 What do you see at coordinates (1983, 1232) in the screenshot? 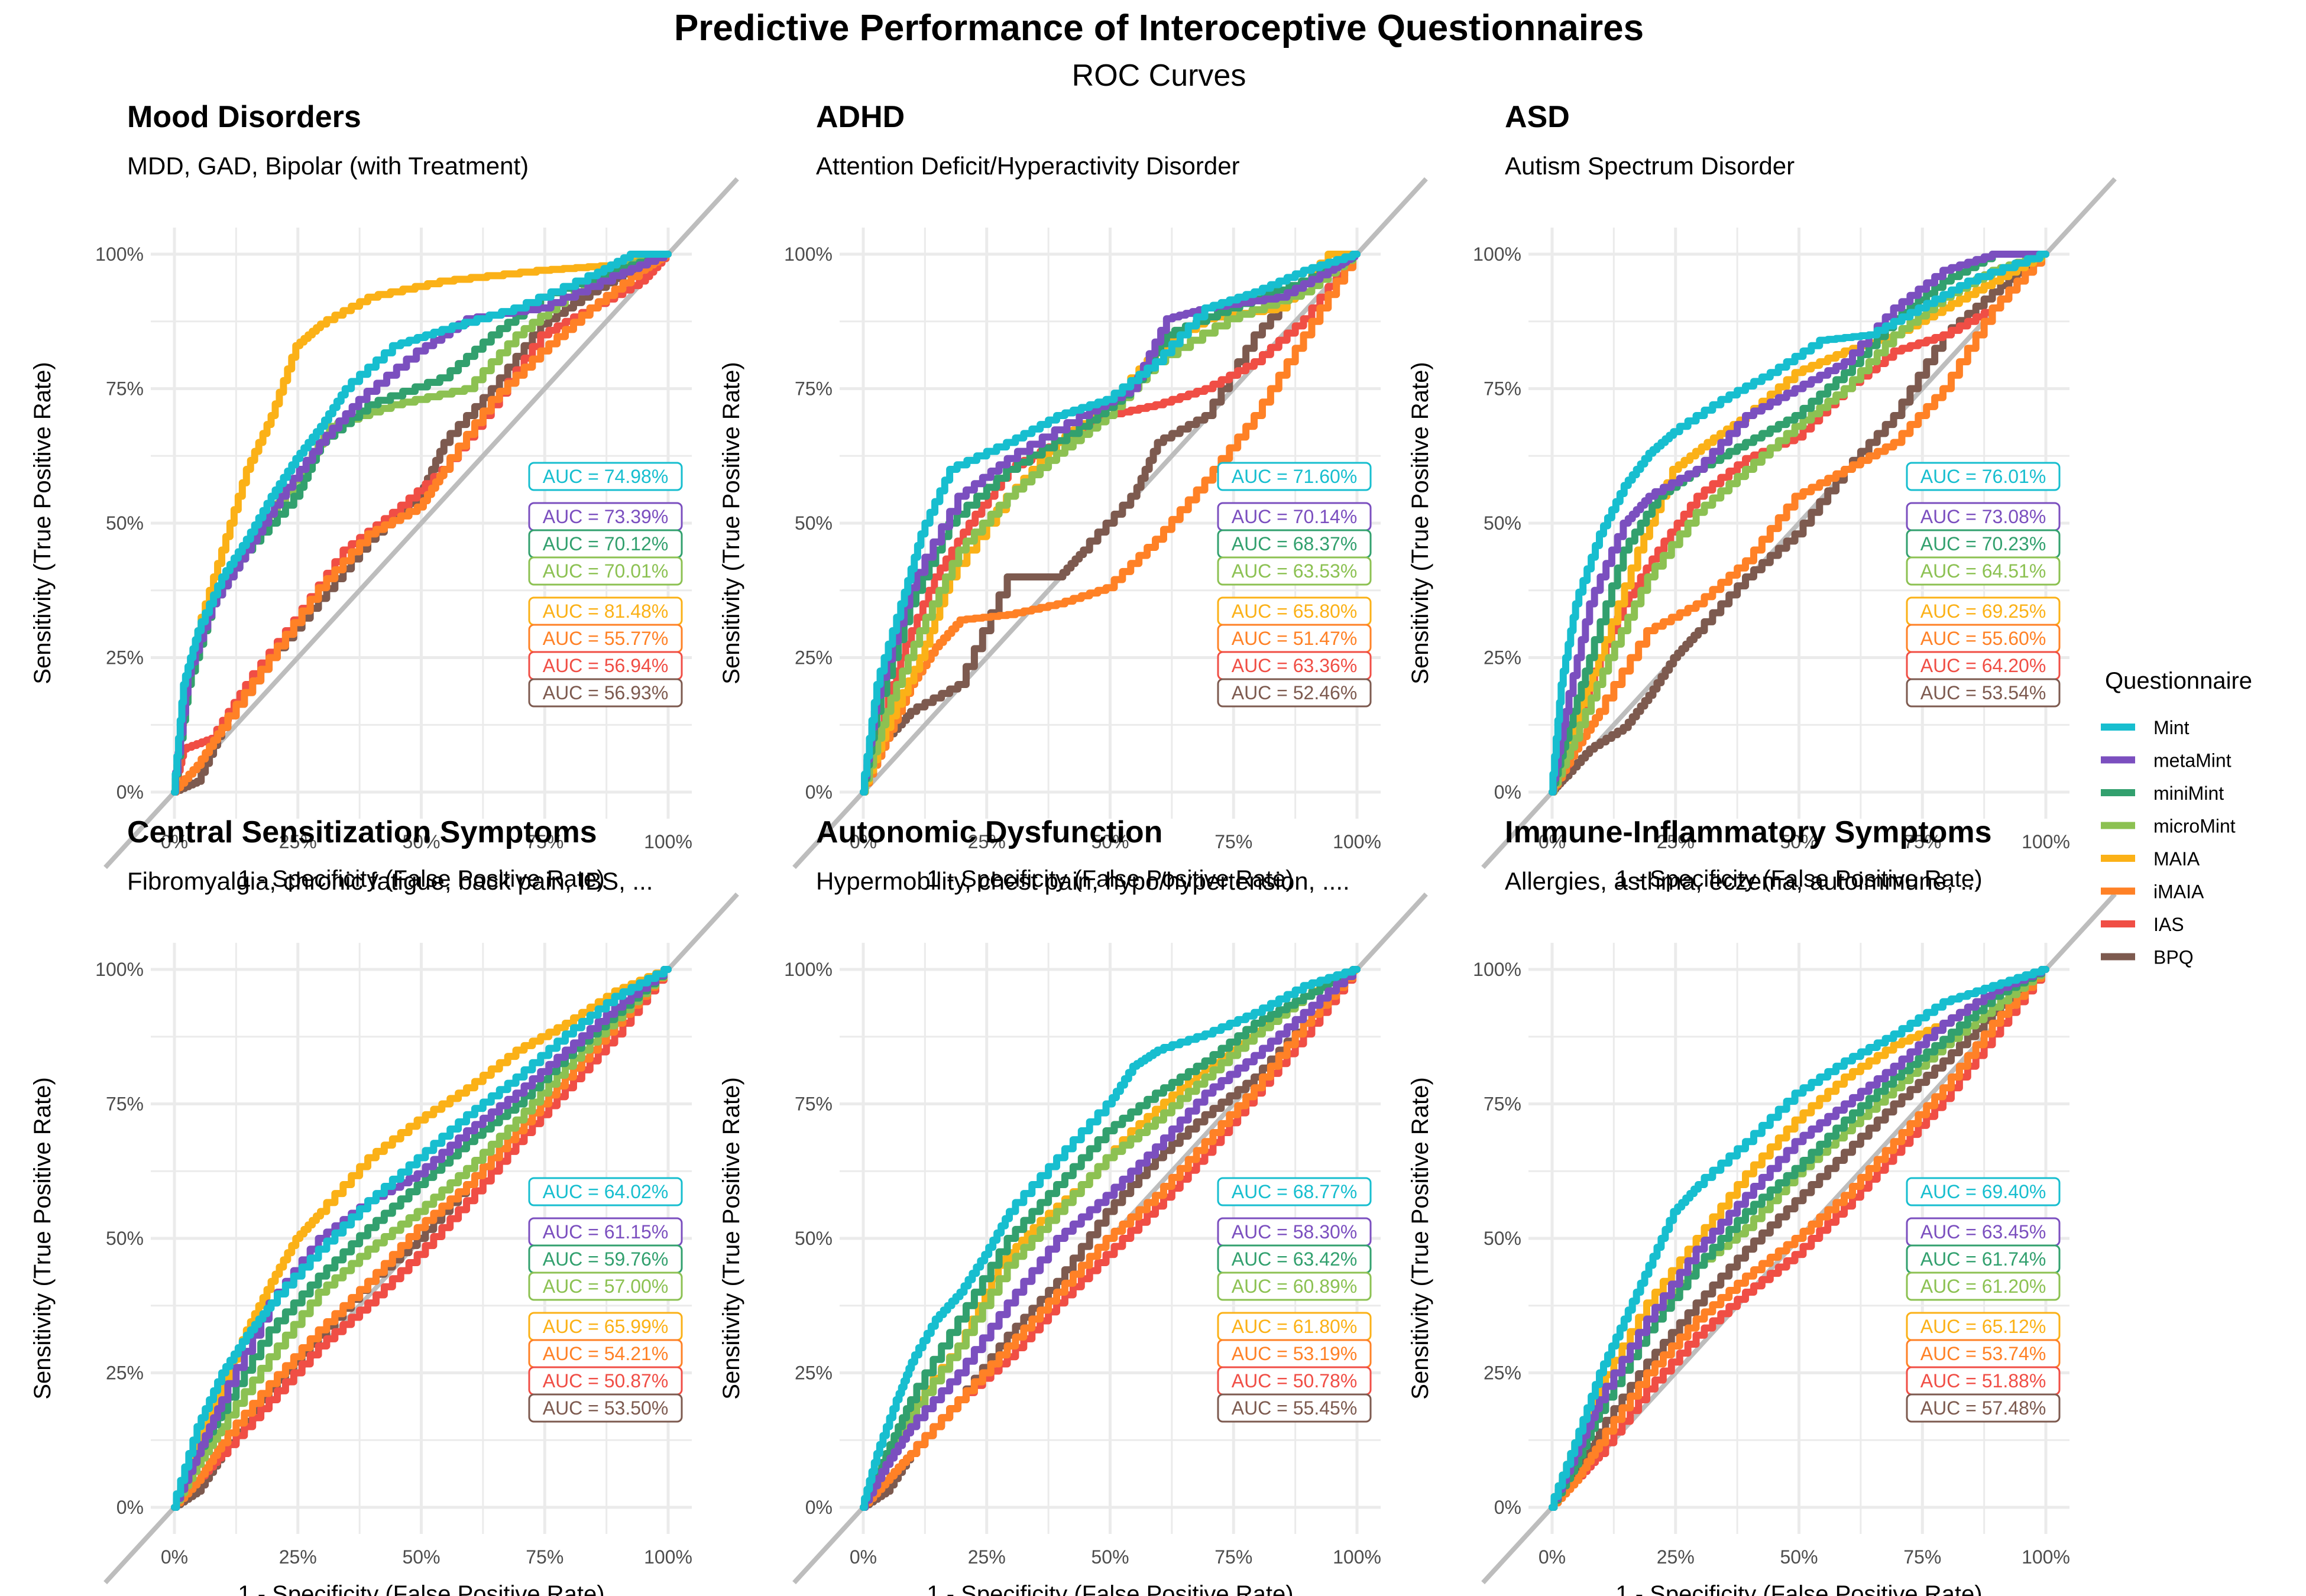
I see `auc-label: AUC = 63.45%` at bounding box center [1983, 1232].